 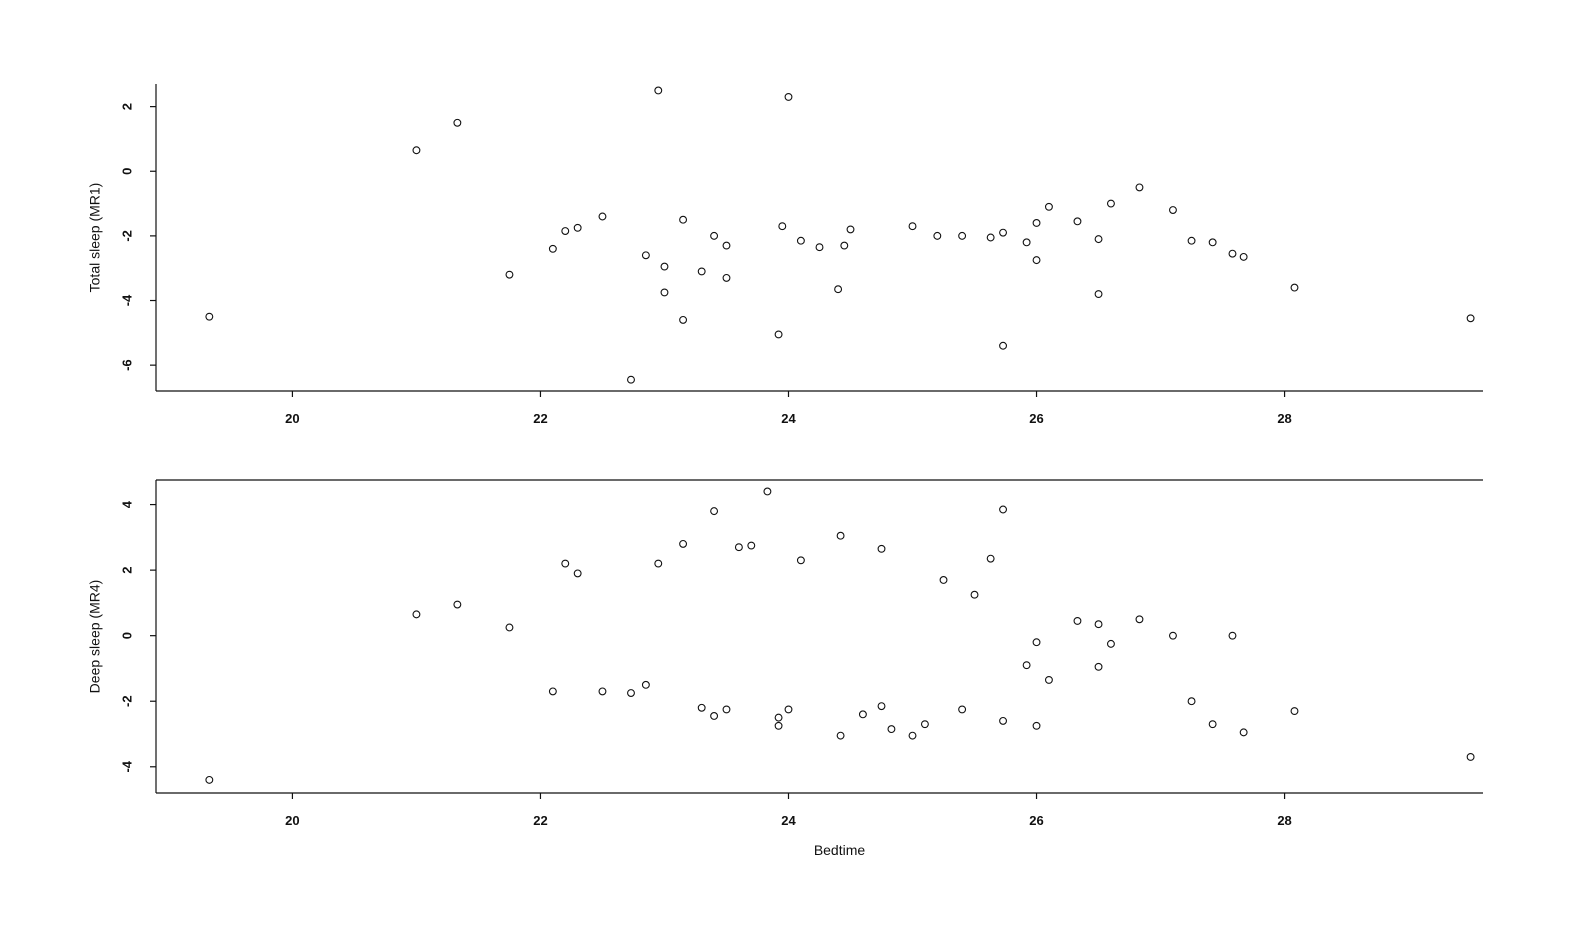 I want to click on y-tick-label: -6, so click(x=126, y=365).